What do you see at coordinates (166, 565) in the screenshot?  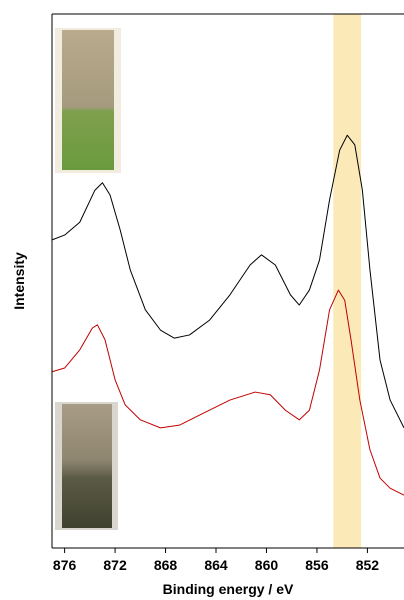 I see `x-tick-label: 868` at bounding box center [166, 565].